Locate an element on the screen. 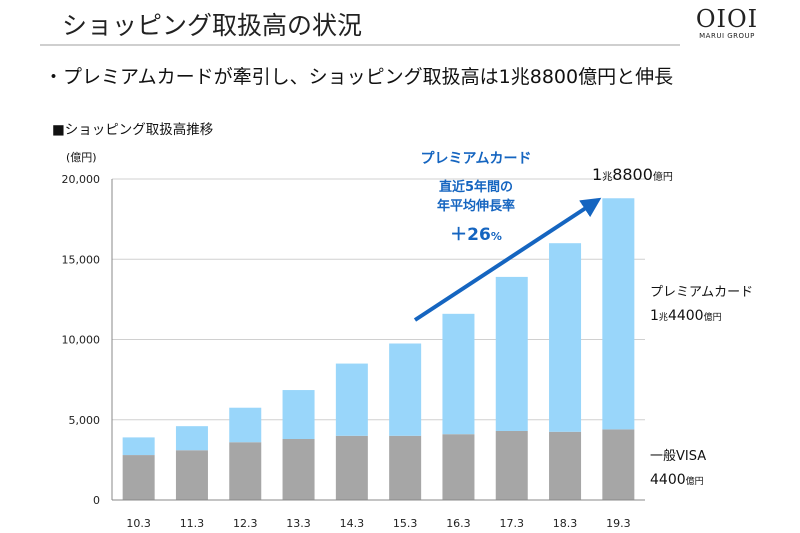  premium-num2: 4400 is located at coordinates (686, 316).